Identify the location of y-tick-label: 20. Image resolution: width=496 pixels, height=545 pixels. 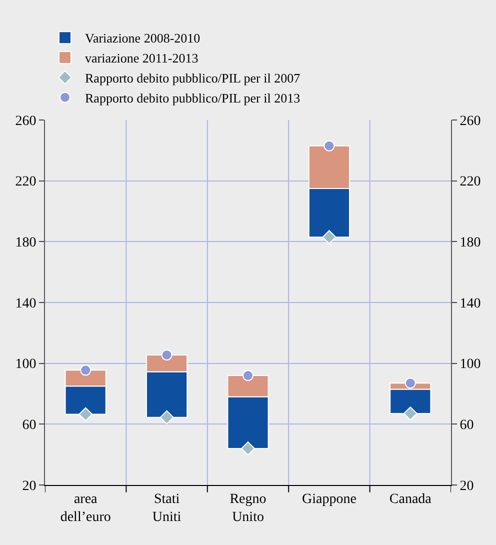
(29, 486).